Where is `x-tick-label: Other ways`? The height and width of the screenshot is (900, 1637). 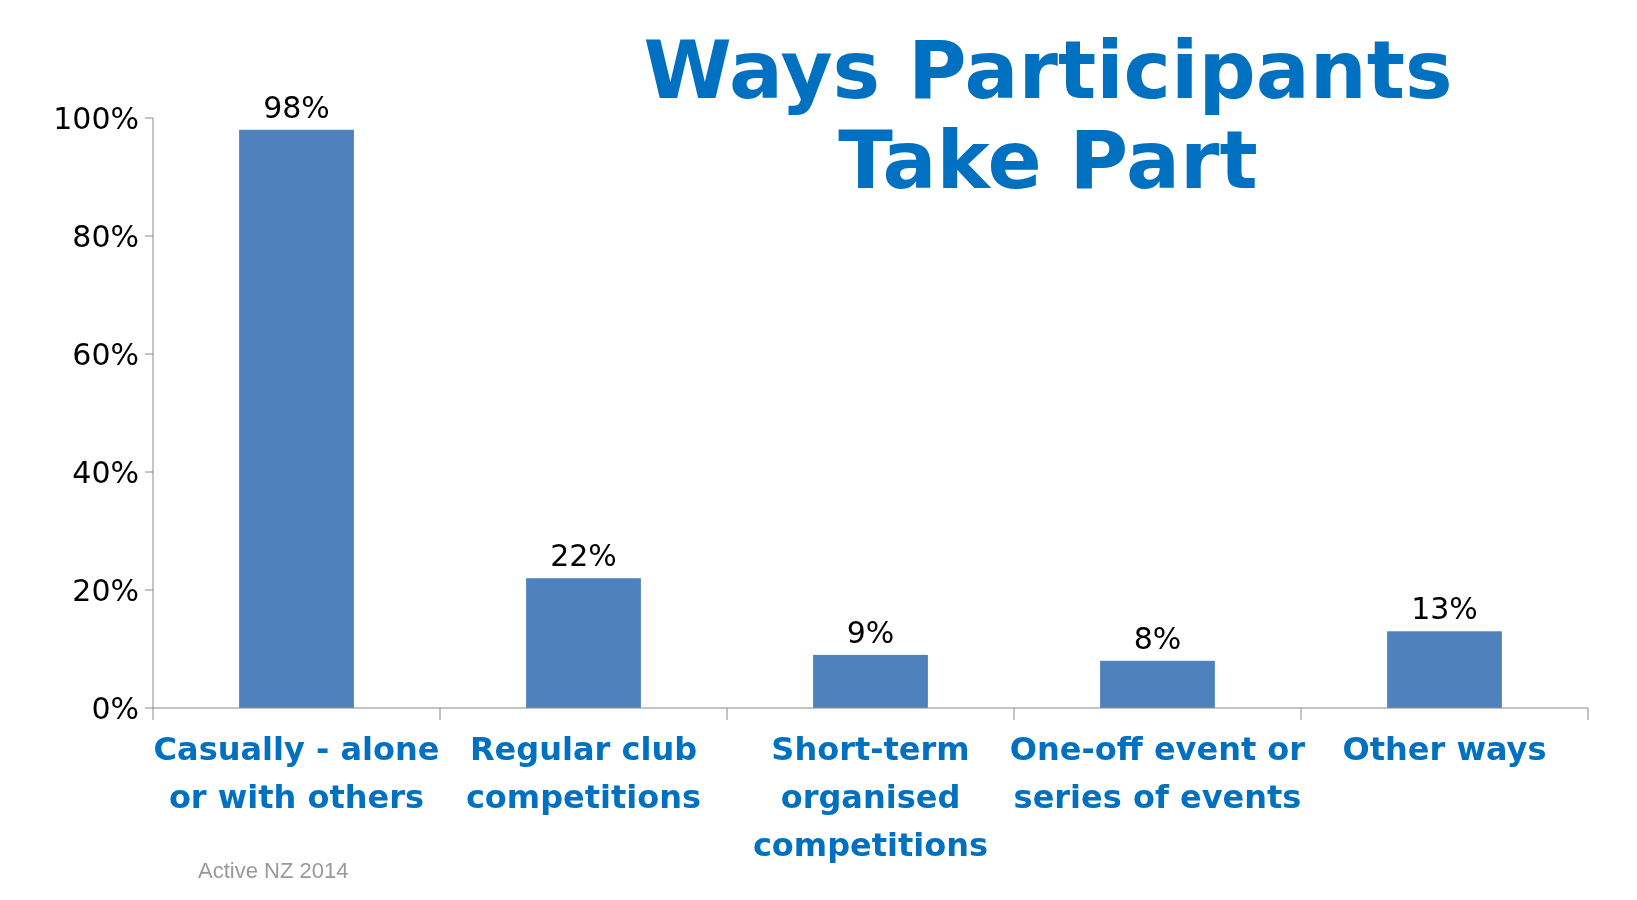 x-tick-label: Other ways is located at coordinates (1444, 749).